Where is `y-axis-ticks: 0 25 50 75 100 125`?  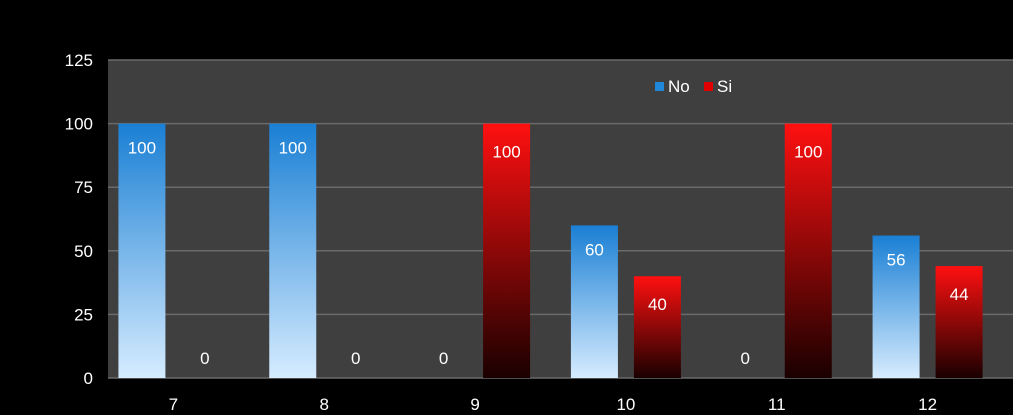
y-axis-ticks: 0 25 50 75 100 125 is located at coordinates (79, 219).